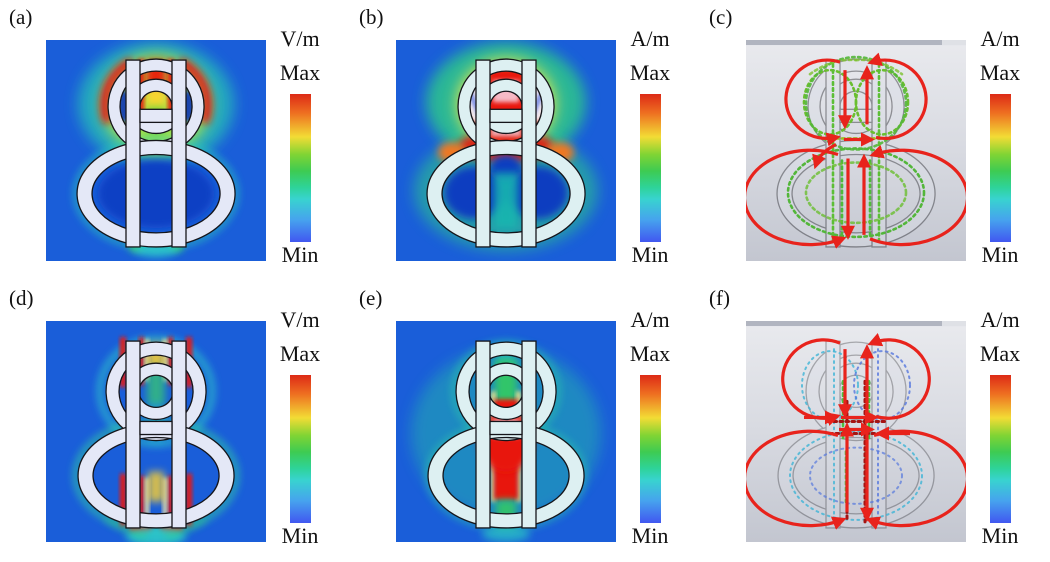 The height and width of the screenshot is (562, 1050). I want to click on panel-label: (b), so click(371, 17).